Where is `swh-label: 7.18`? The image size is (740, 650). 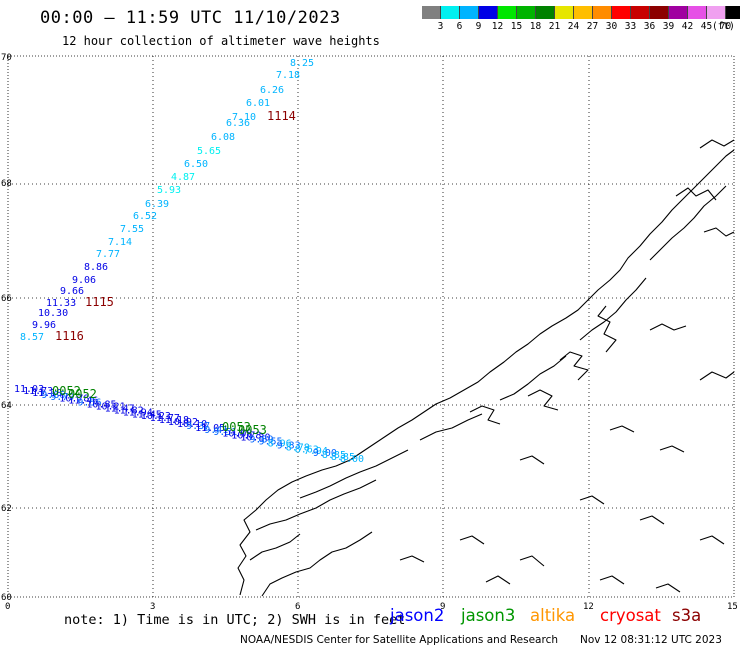
swh-label: 7.18 is located at coordinates (288, 75).